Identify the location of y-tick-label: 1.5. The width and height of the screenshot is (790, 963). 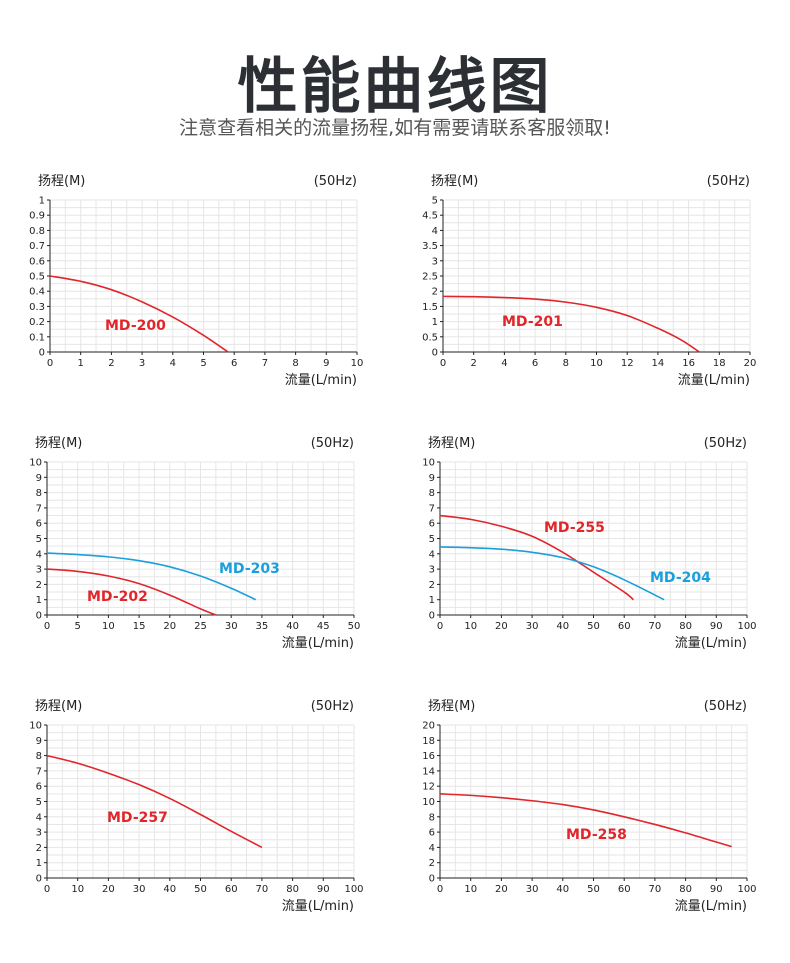
(430, 307).